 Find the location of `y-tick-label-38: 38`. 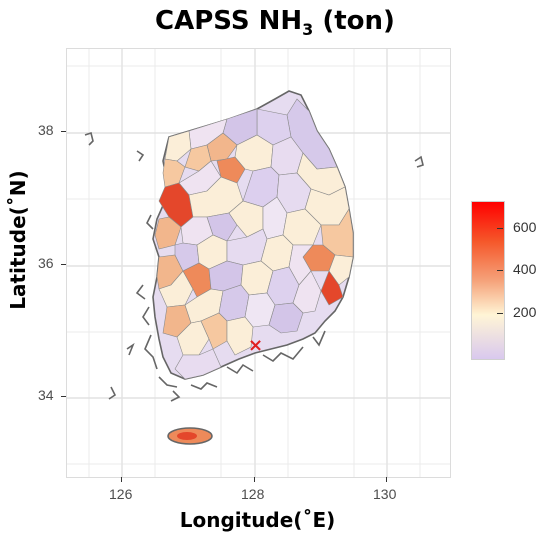

y-tick-label-38: 38 is located at coordinates (46, 130).